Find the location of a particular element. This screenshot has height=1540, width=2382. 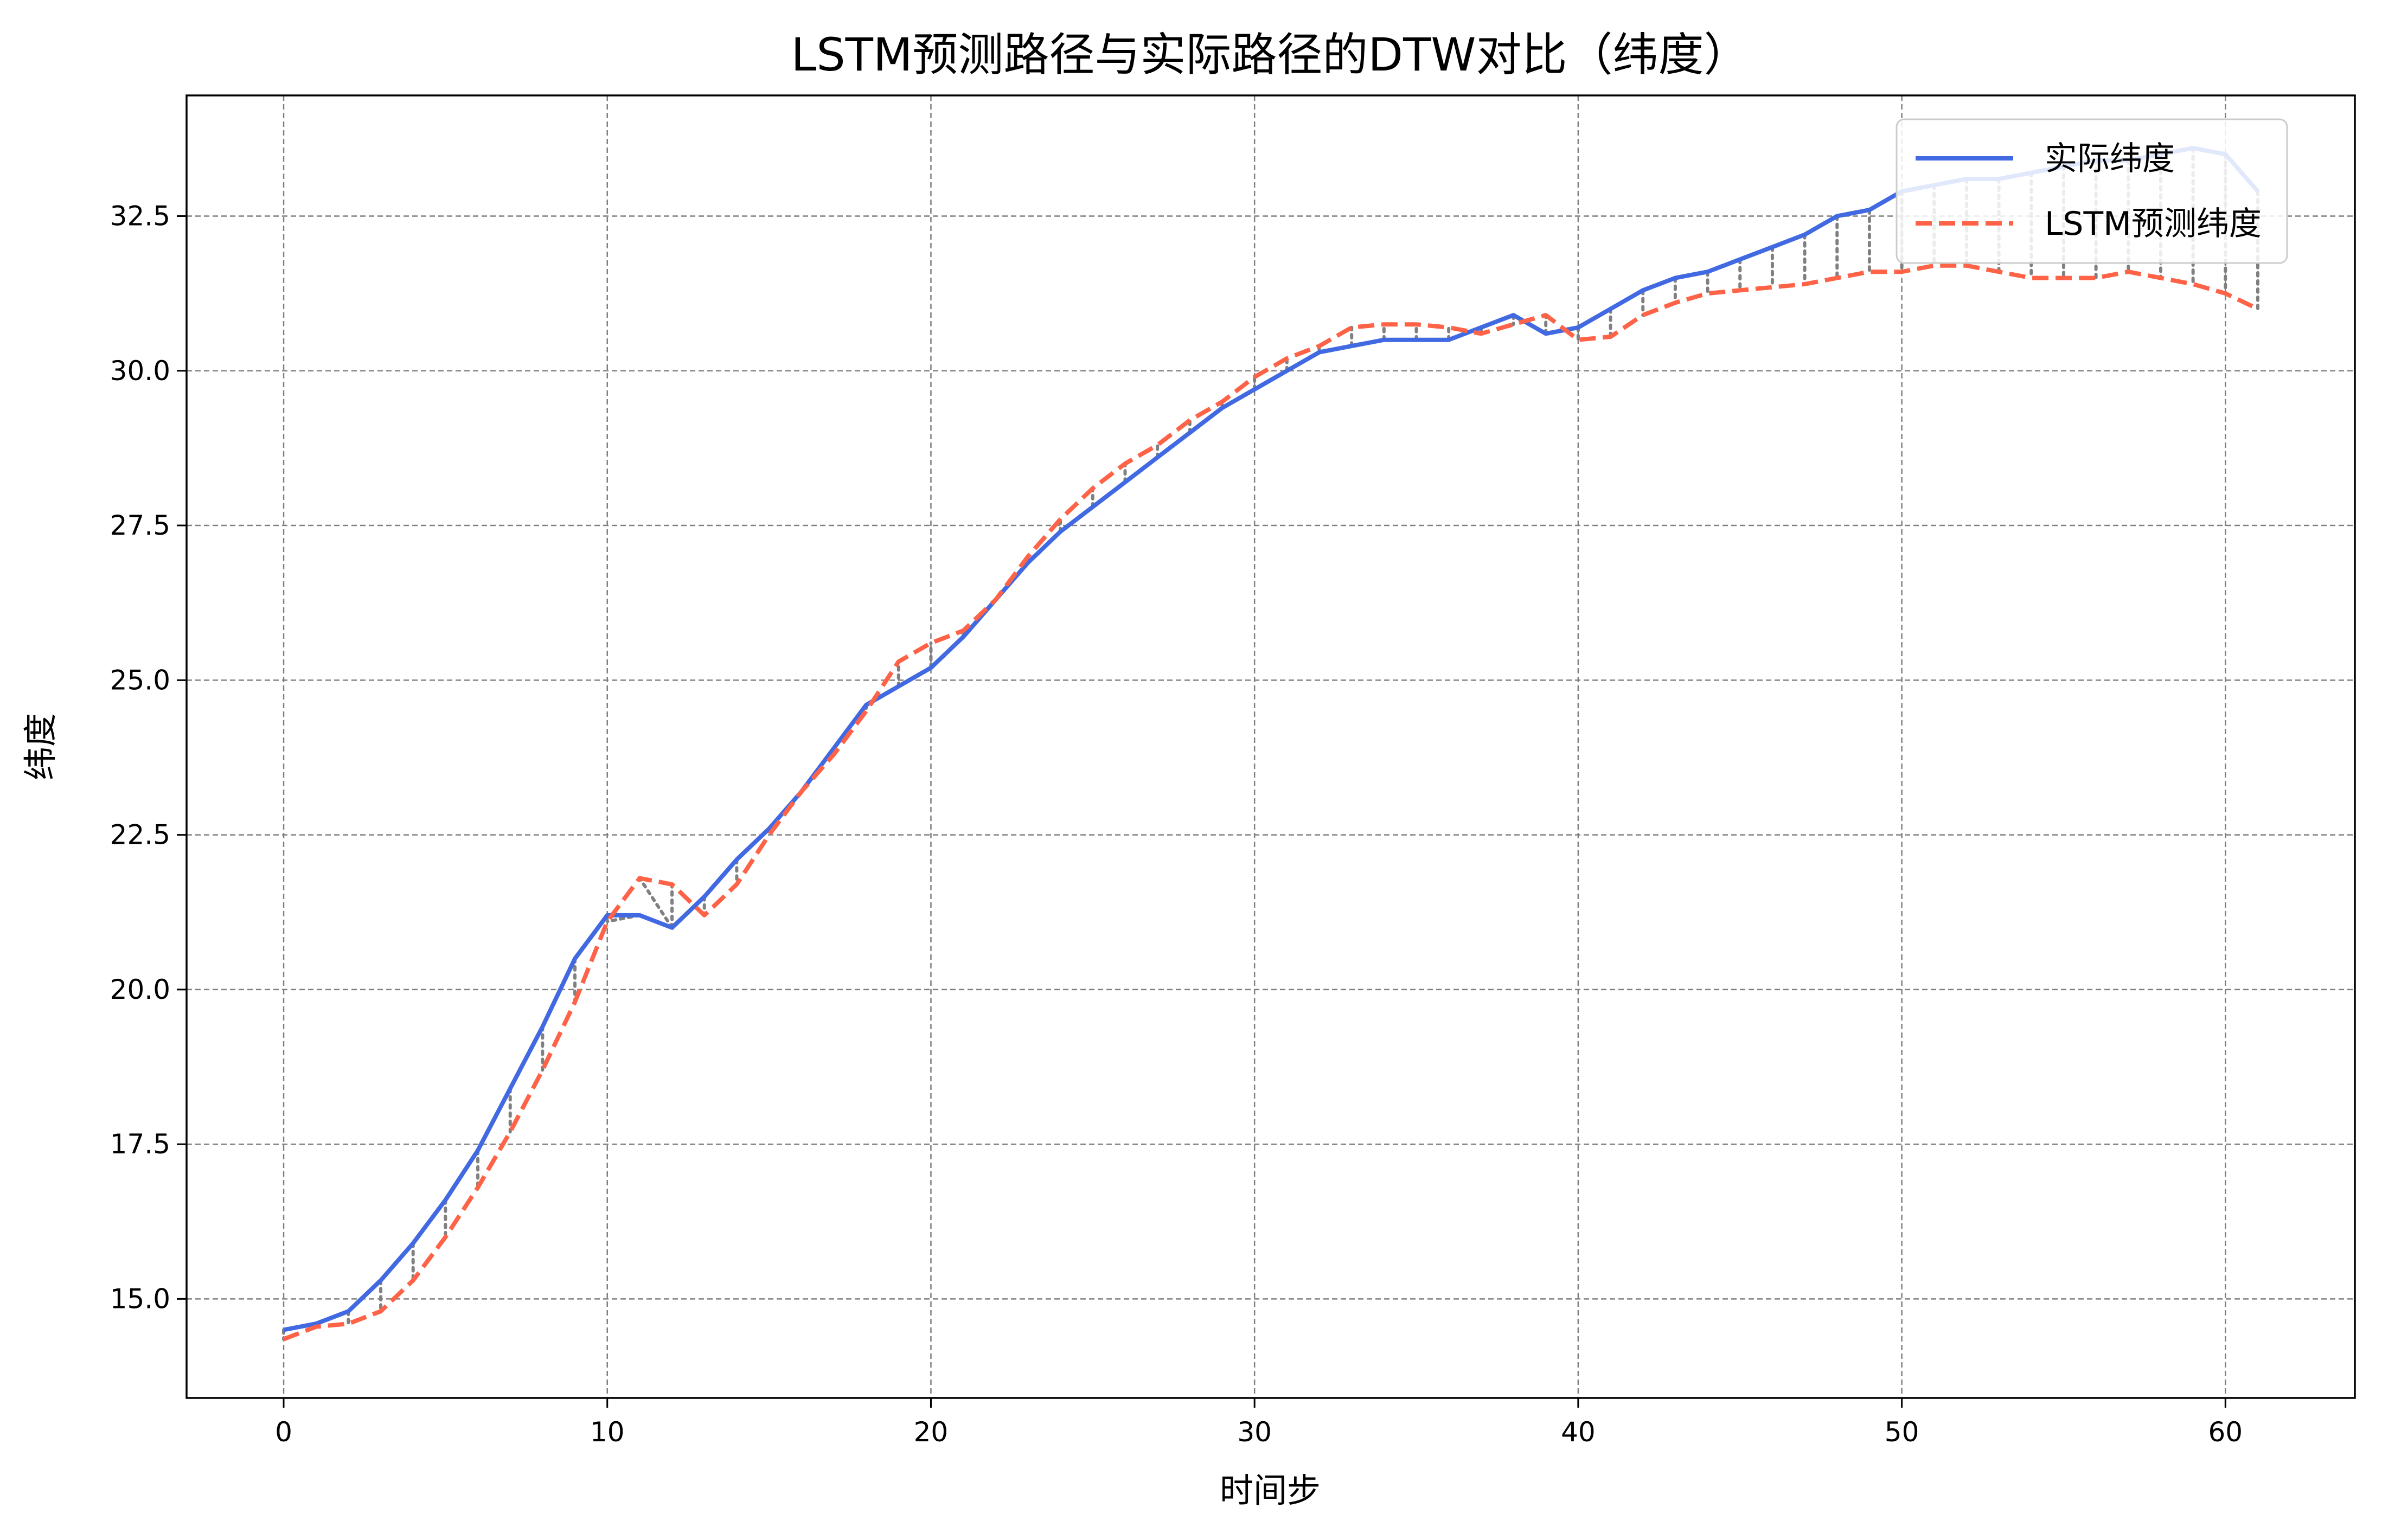

x-tick-label: 30 is located at coordinates (1254, 1432).